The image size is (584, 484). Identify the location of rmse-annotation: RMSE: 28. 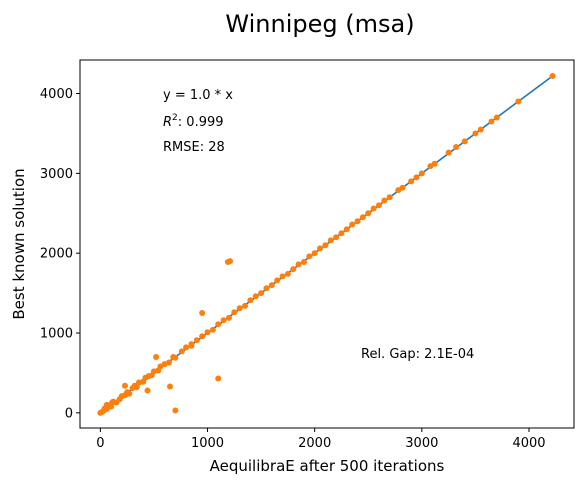
(194, 147).